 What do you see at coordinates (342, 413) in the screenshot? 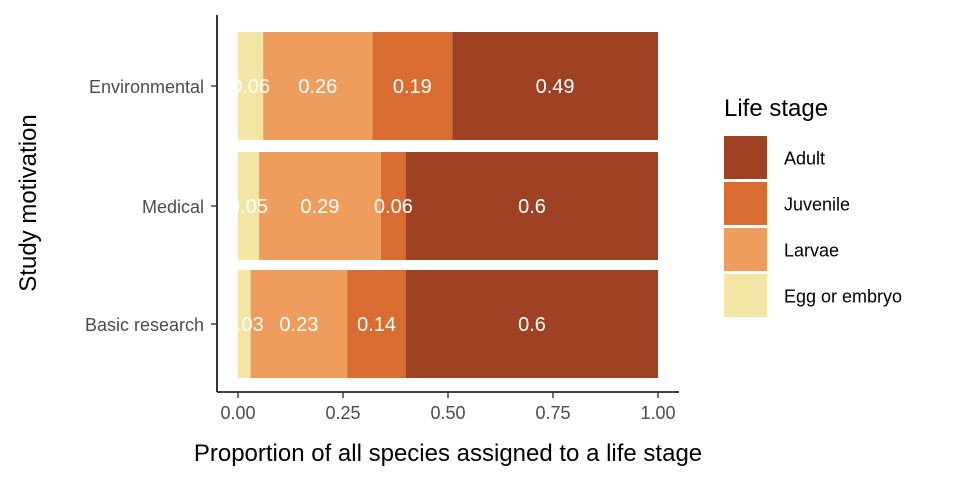
I see `x-tick-label-1: 0.25` at bounding box center [342, 413].